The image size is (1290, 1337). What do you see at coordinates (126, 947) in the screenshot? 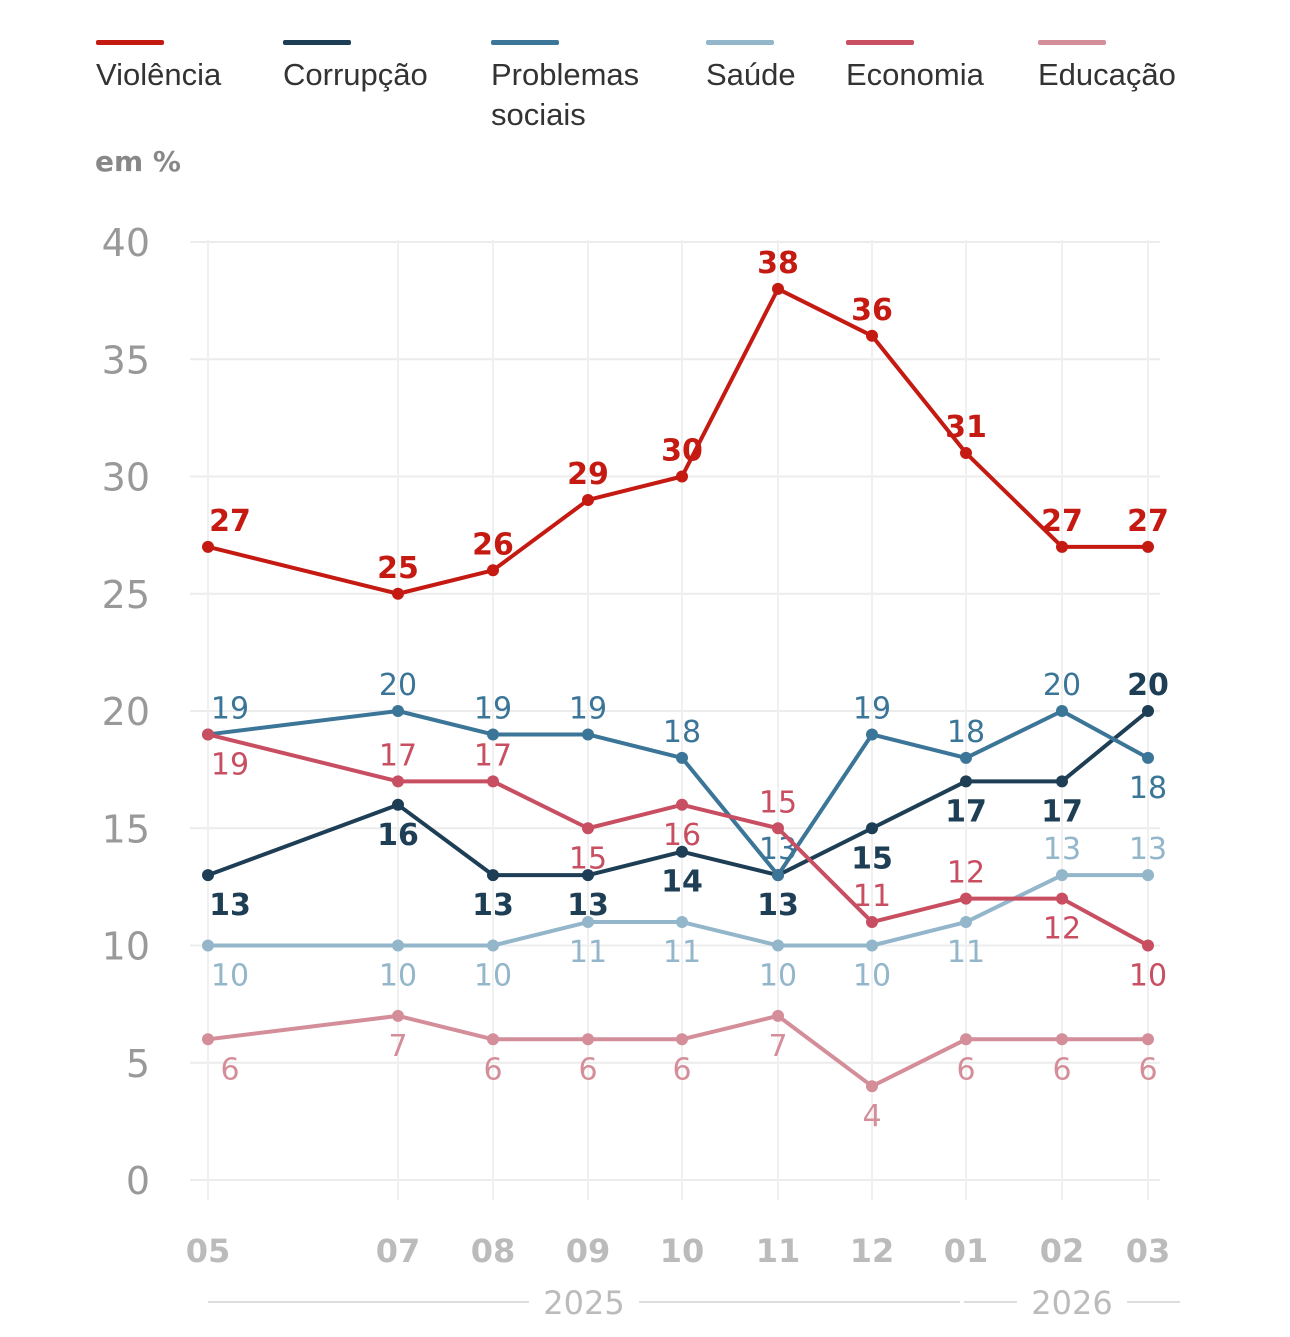
I see `y-tick-label: 10` at bounding box center [126, 947].